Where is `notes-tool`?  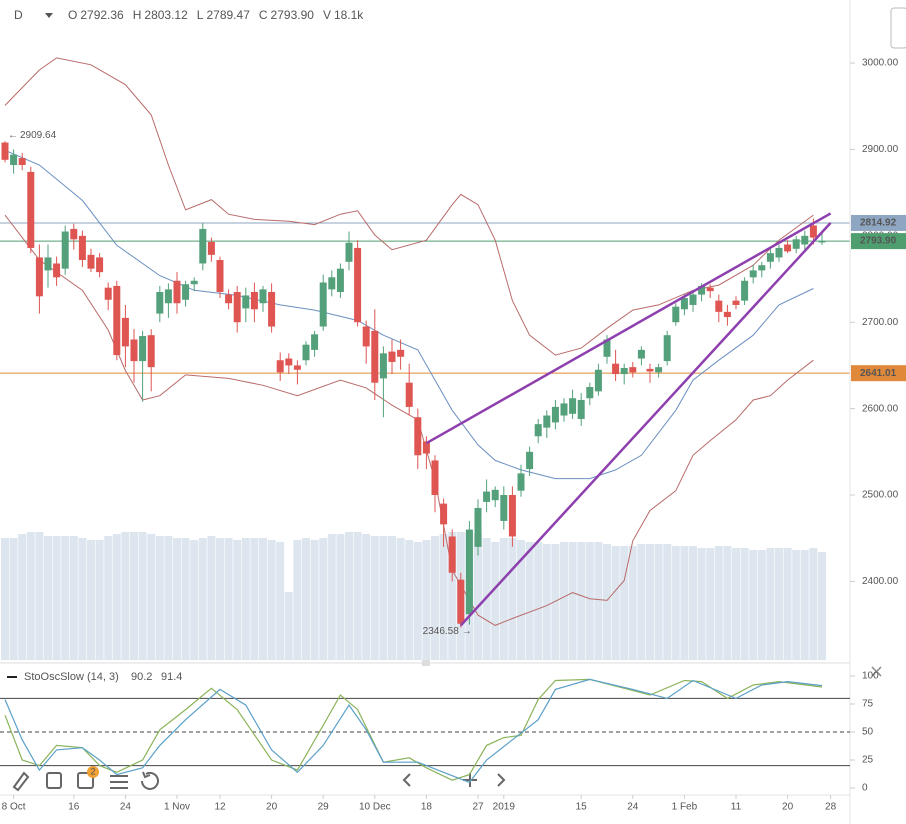
notes-tool is located at coordinates (54, 780).